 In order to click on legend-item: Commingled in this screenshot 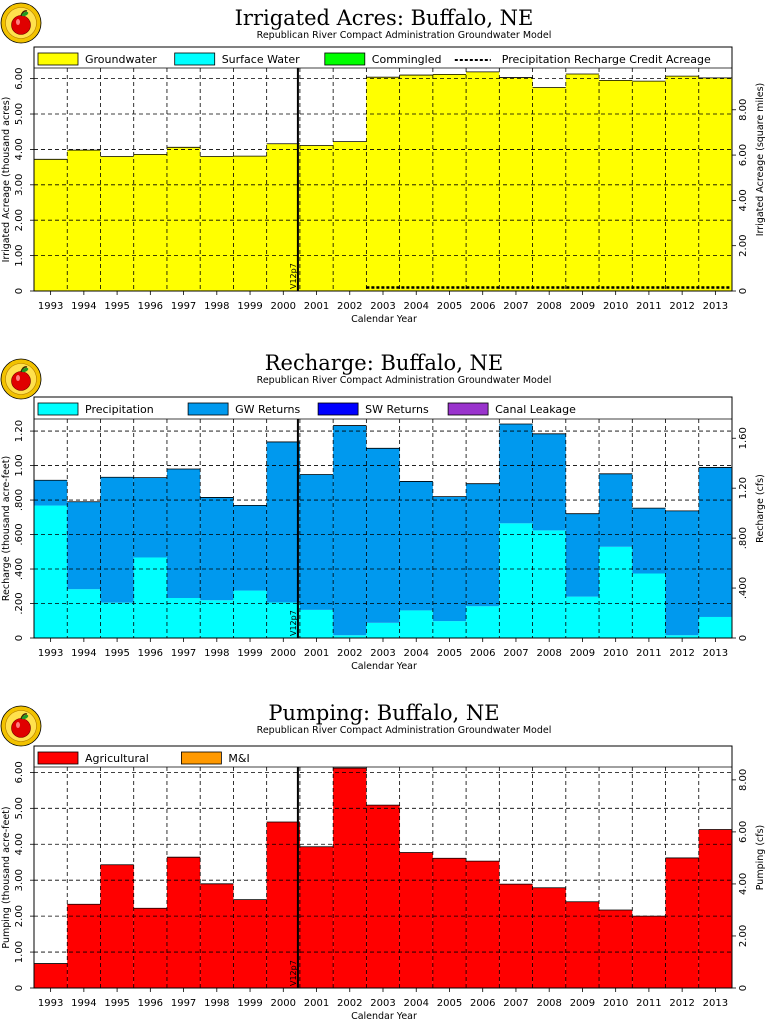, I will do `click(383, 59)`.